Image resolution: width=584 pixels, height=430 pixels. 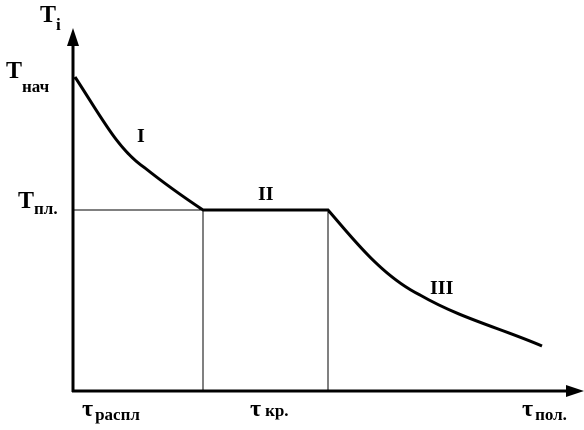 What do you see at coordinates (551, 414) in the screenshot?
I see `label-sub: пол.` at bounding box center [551, 414].